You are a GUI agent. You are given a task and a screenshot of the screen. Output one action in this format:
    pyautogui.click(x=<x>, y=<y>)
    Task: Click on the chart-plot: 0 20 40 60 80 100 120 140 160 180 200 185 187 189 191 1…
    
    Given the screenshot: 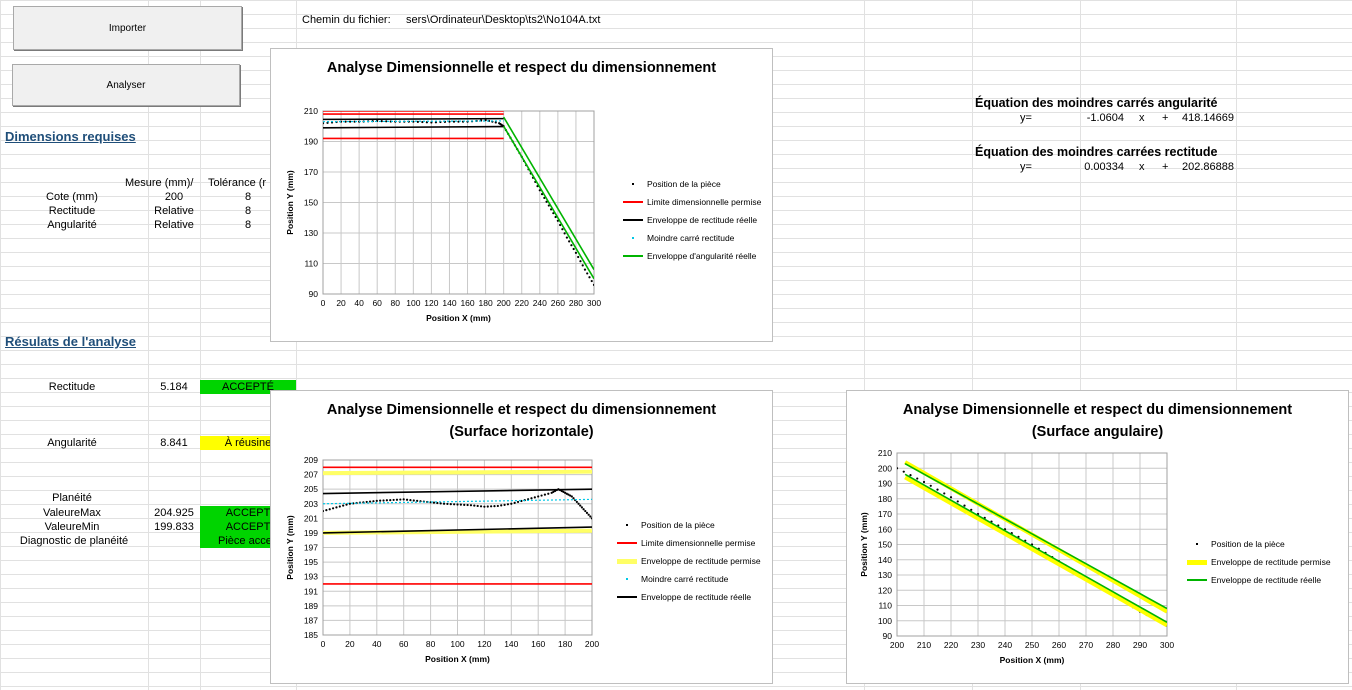 What is the action you would take?
    pyautogui.click(x=442, y=559)
    